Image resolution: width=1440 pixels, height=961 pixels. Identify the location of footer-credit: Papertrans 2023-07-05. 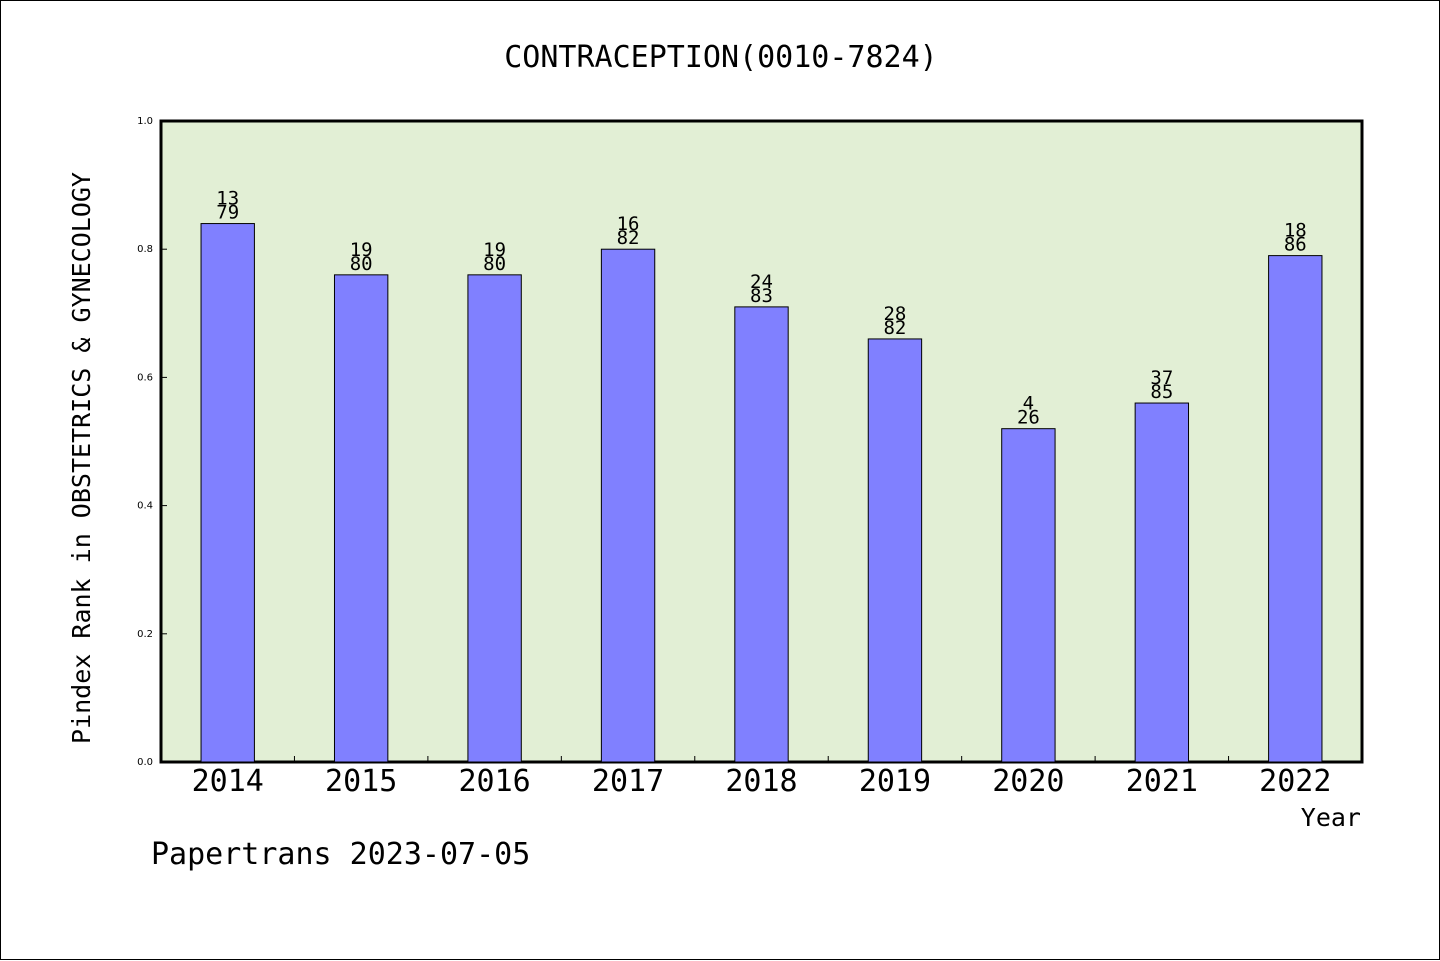
(340, 854).